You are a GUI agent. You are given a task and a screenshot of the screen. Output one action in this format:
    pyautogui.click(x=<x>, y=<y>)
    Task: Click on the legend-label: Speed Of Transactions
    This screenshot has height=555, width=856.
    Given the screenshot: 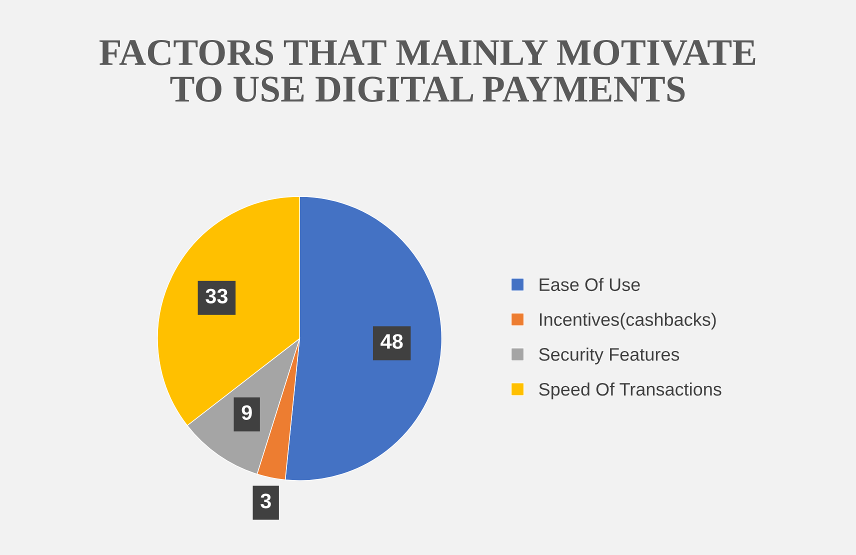 What is the action you would take?
    pyautogui.click(x=630, y=391)
    